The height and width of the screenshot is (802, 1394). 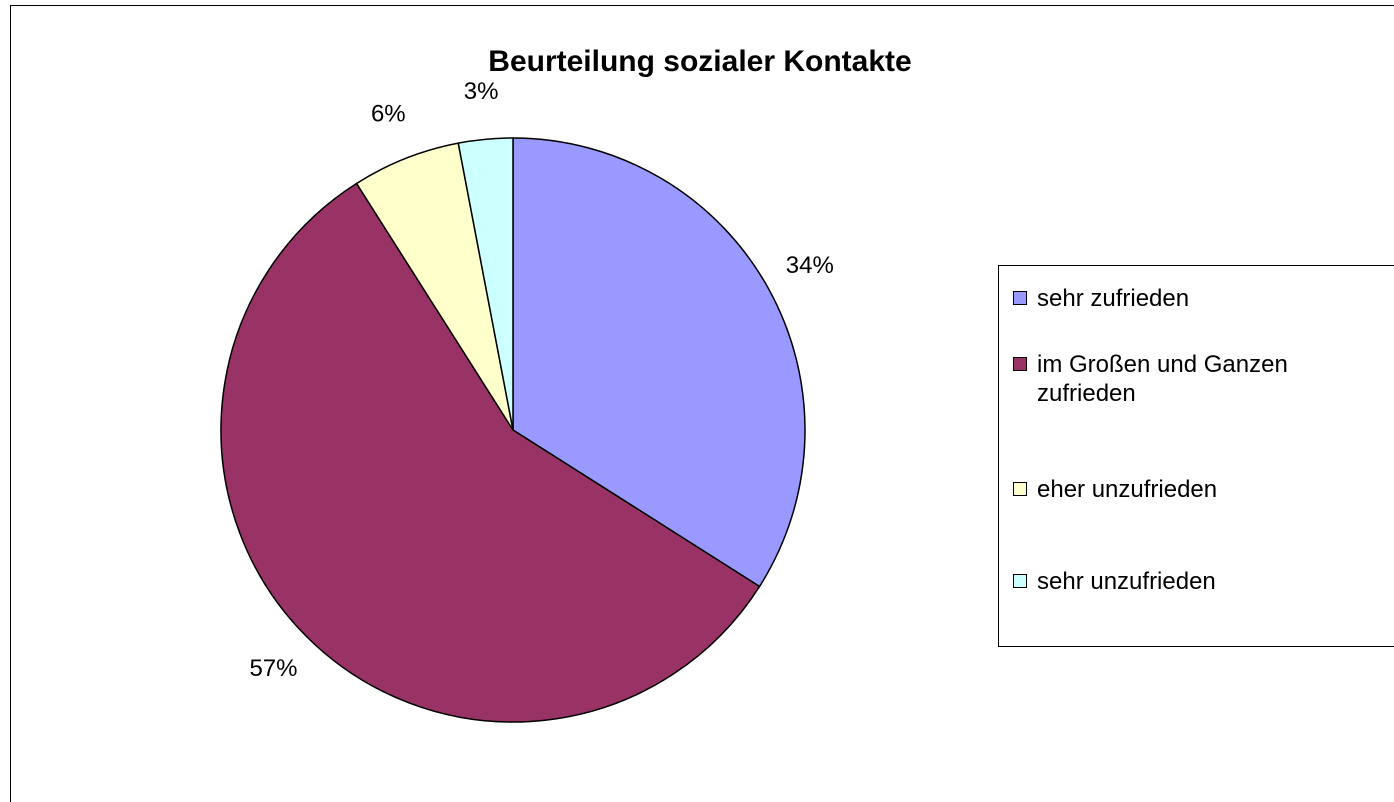 I want to click on legend-label: sehr unzufrieden, so click(x=1126, y=581).